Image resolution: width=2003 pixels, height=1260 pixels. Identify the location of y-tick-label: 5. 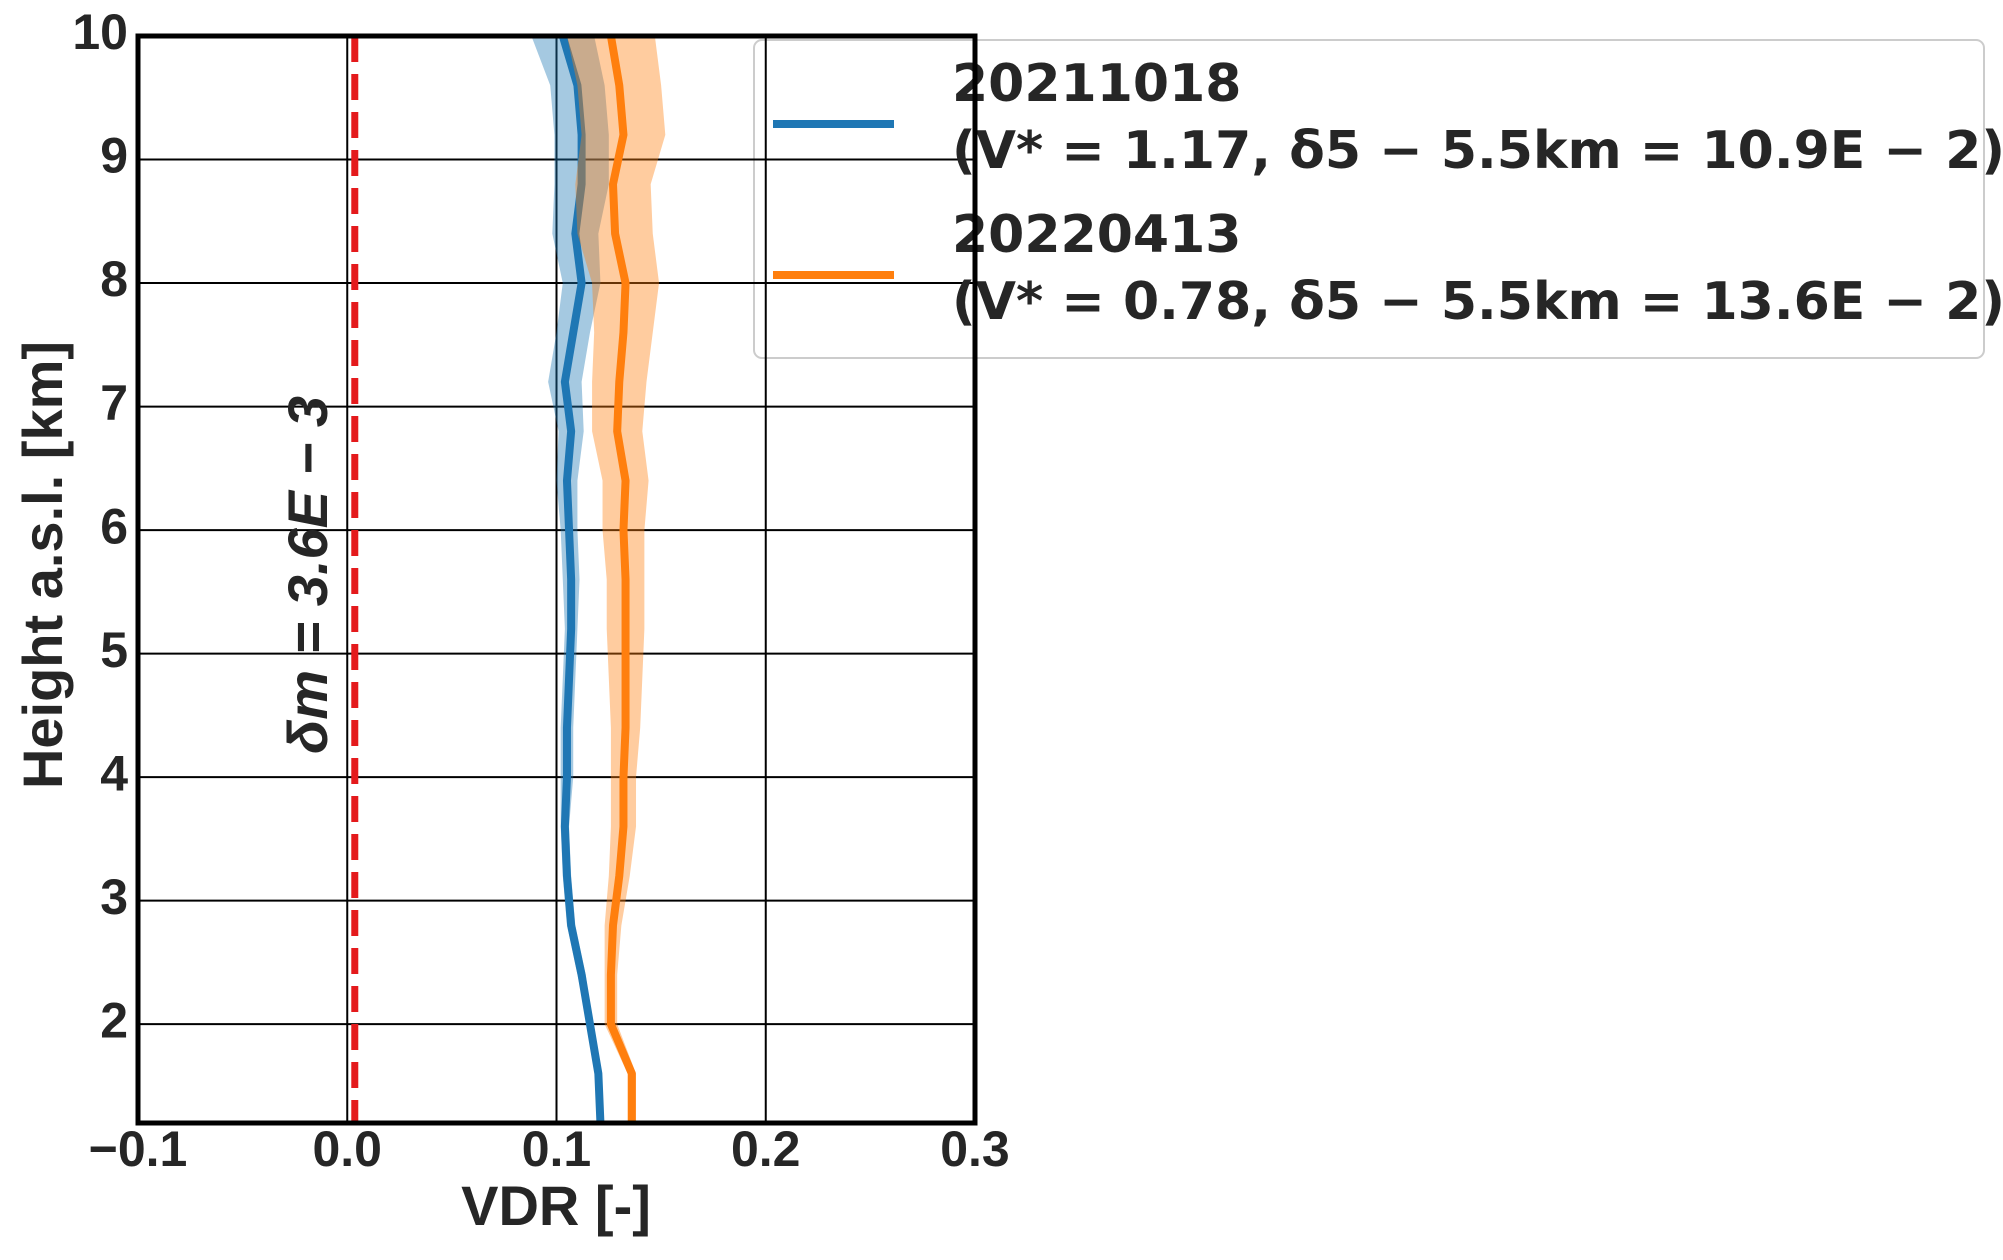
(114, 650).